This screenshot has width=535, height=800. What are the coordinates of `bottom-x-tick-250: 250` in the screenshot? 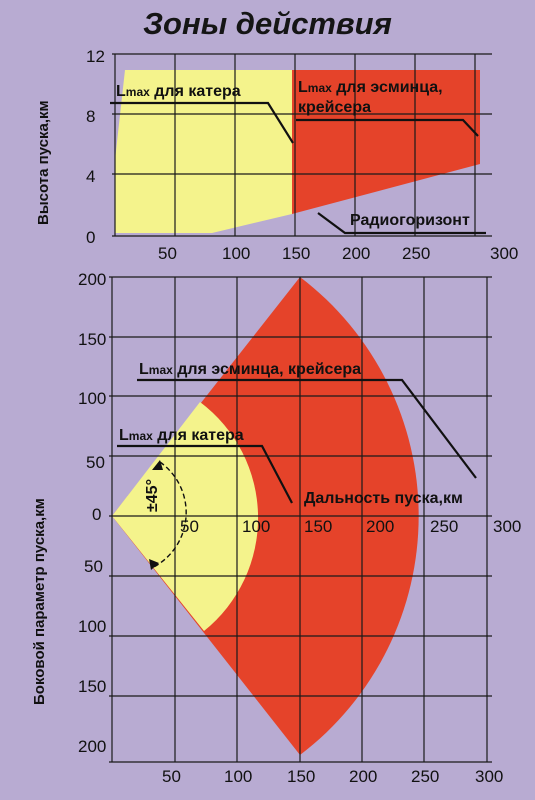 It's located at (425, 776).